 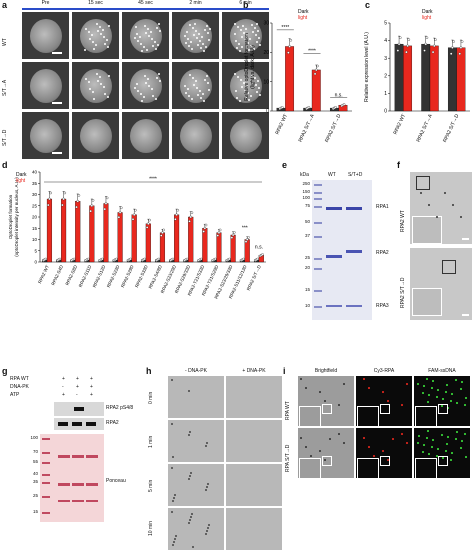 I want to click on marker-label: 20, so click(x=307, y=267).